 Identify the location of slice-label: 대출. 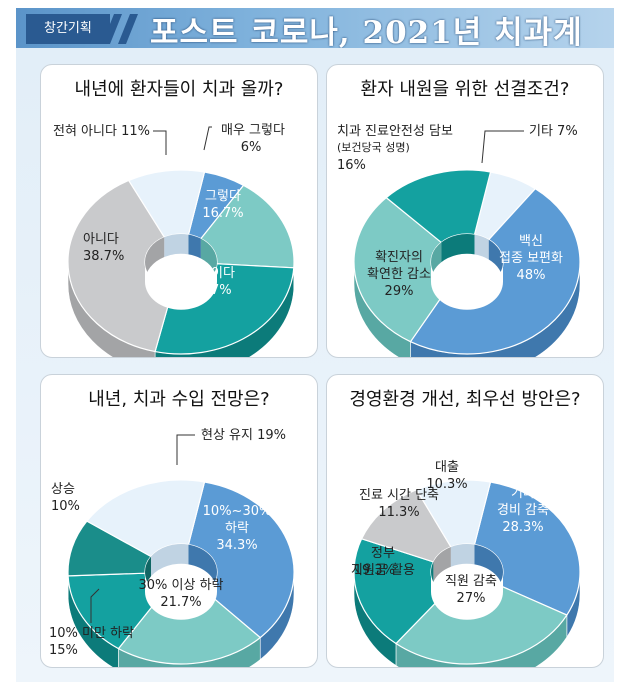
(447, 467).